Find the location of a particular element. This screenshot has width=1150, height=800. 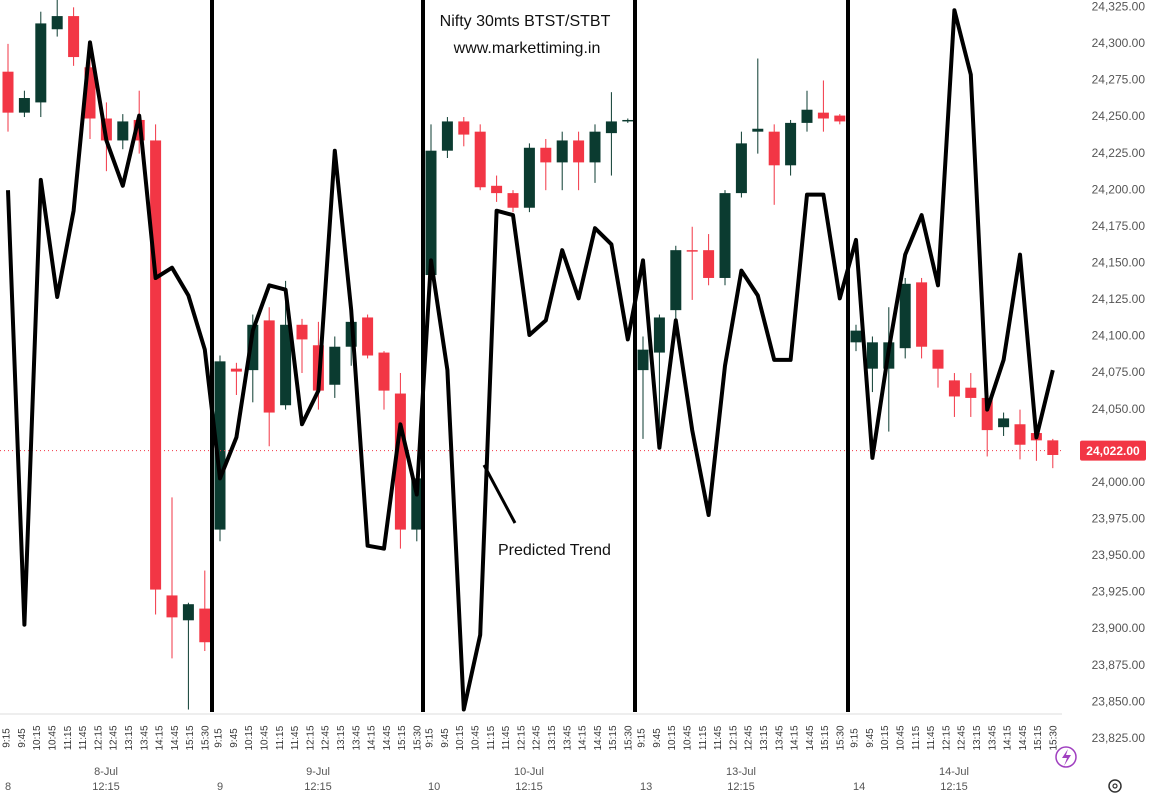

y-tick-label: 23,900.00 is located at coordinates (1119, 628).